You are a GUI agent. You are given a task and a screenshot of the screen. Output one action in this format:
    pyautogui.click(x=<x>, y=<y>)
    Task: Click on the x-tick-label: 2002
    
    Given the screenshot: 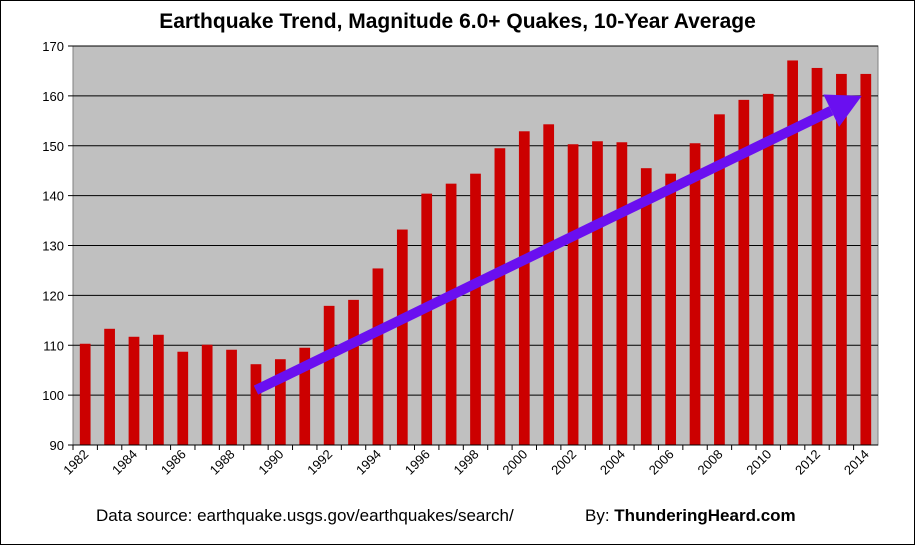 What is the action you would take?
    pyautogui.click(x=563, y=462)
    